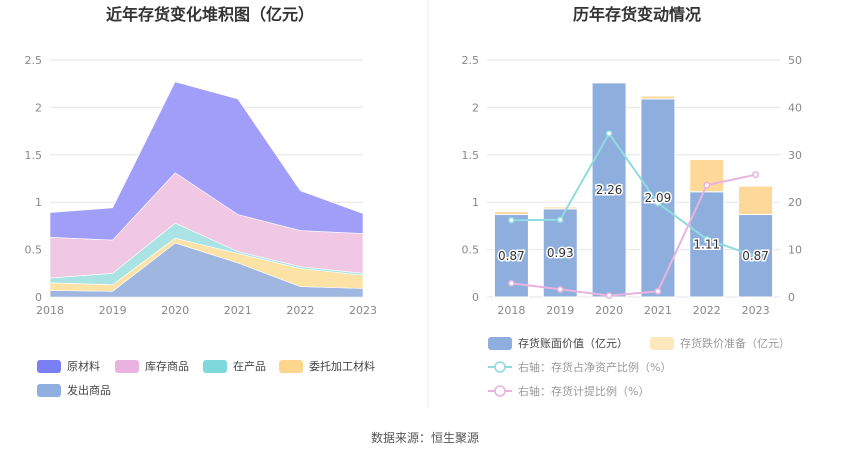 The width and height of the screenshot is (850, 459). Describe the element at coordinates (89, 390) in the screenshot. I see `legend-label: 发出商品` at that location.